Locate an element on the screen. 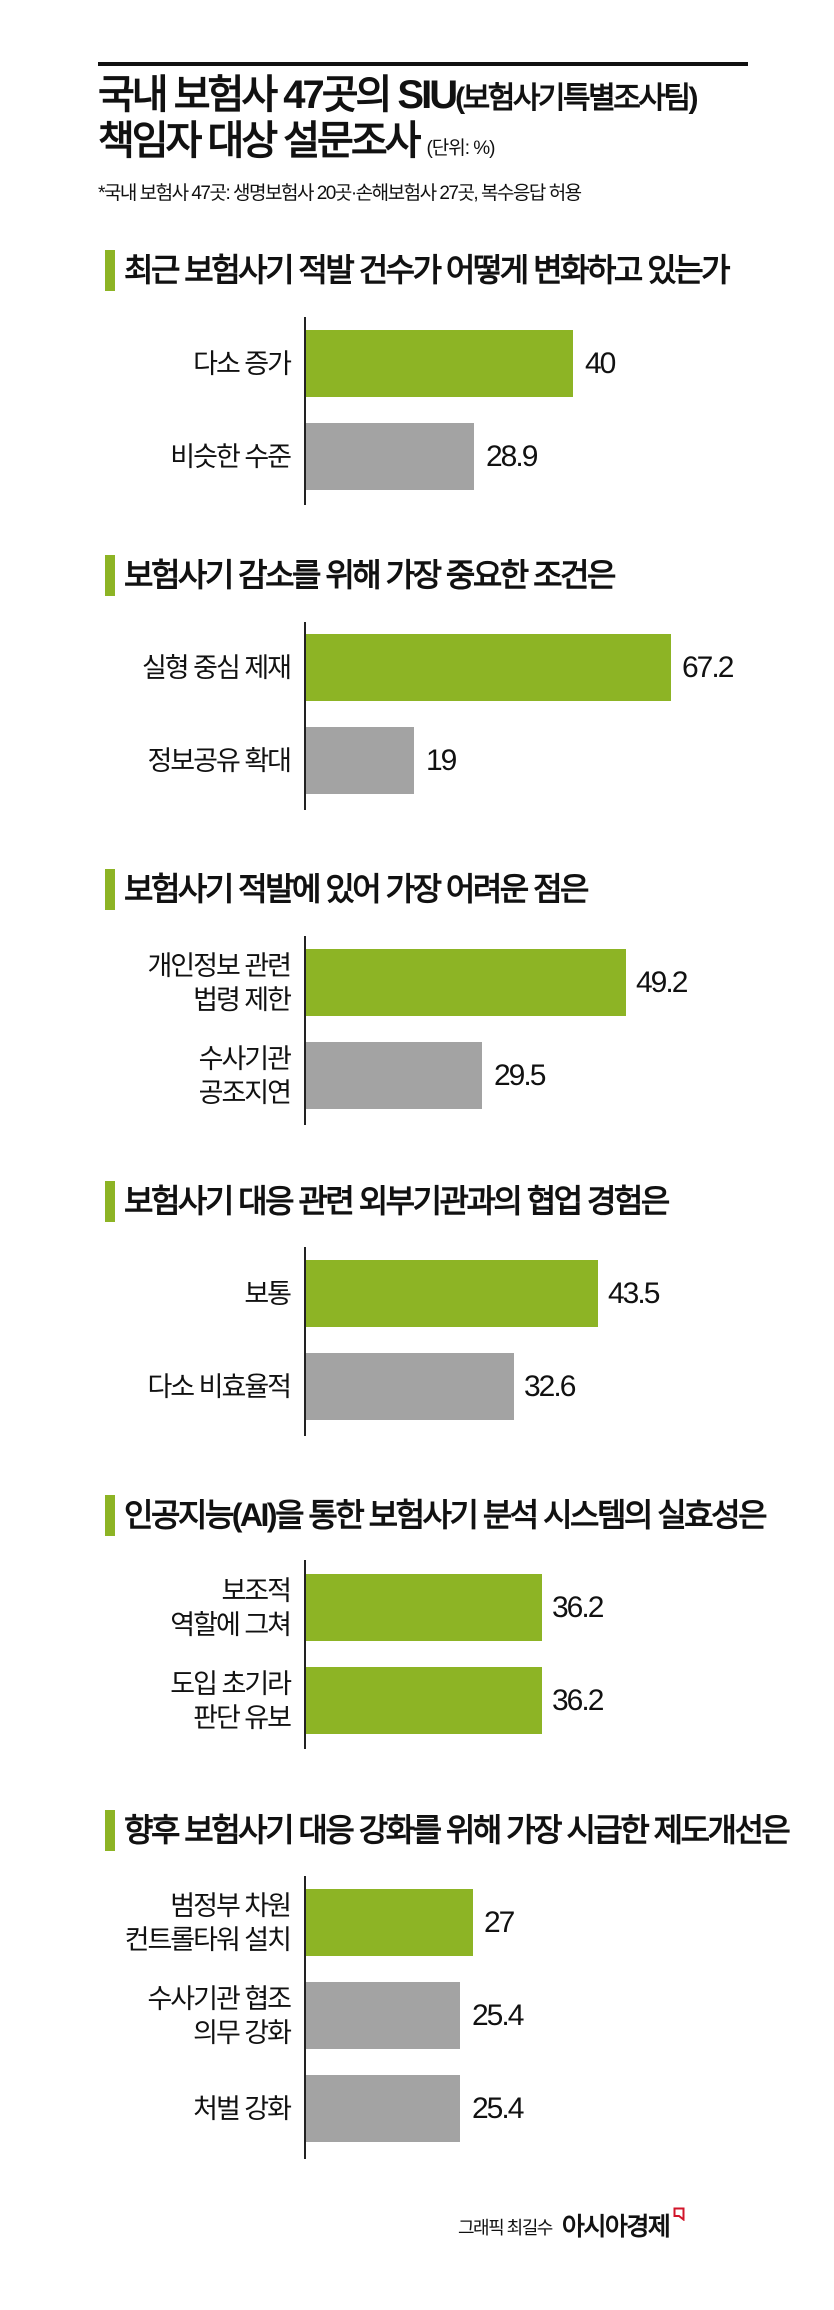 Image resolution: width=834 pixels, height=2310 pixels. bar-row: 실형 중심 제재 67.2 is located at coordinates (417, 667).